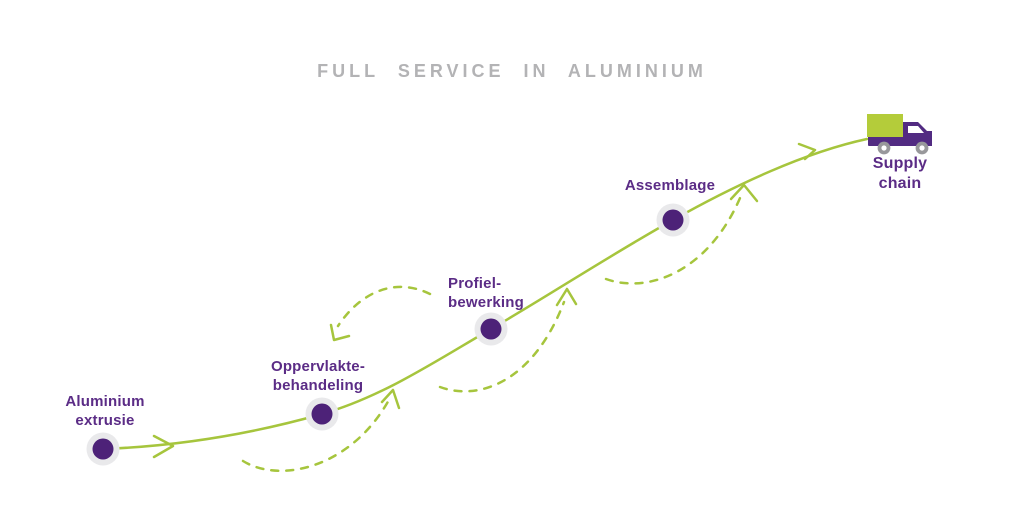  Describe the element at coordinates (670, 185) in the screenshot. I see `step-label-assemblage: Assemblage` at that location.